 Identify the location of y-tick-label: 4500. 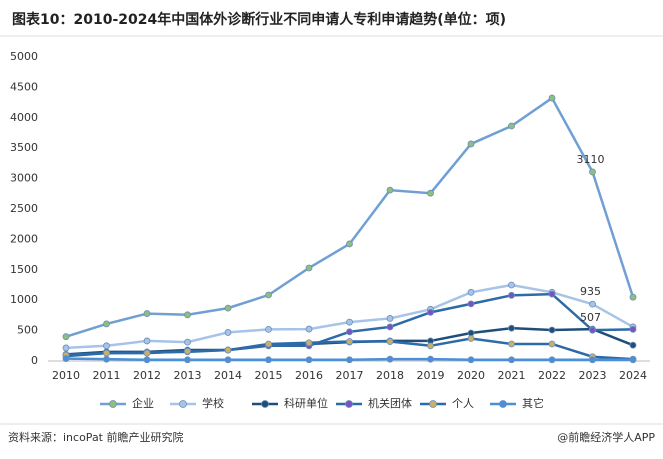
(24, 86).